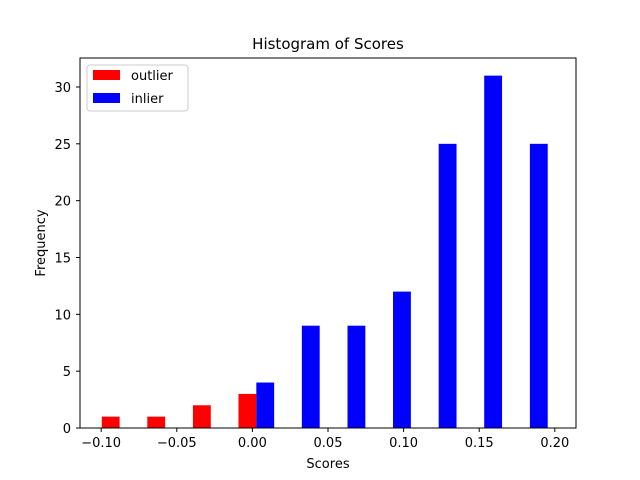 The width and height of the screenshot is (640, 480). What do you see at coordinates (101, 443) in the screenshot?
I see `x-tick-label: −0.10` at bounding box center [101, 443].